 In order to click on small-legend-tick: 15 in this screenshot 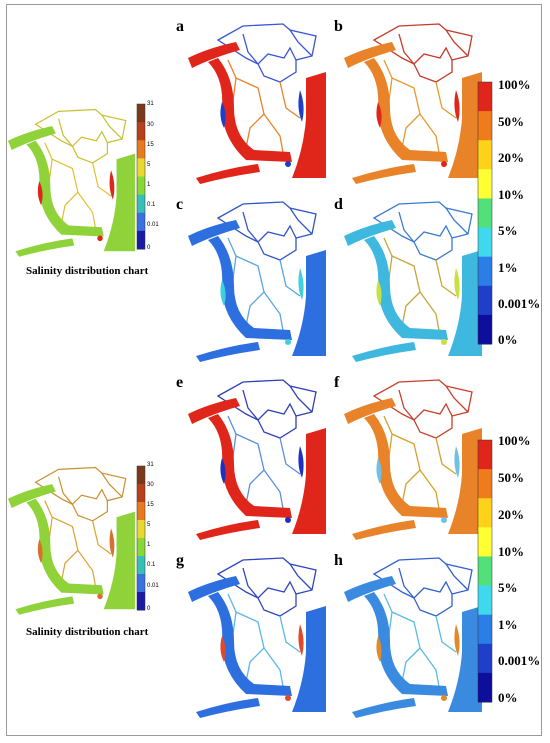, I will do `click(150, 505)`.